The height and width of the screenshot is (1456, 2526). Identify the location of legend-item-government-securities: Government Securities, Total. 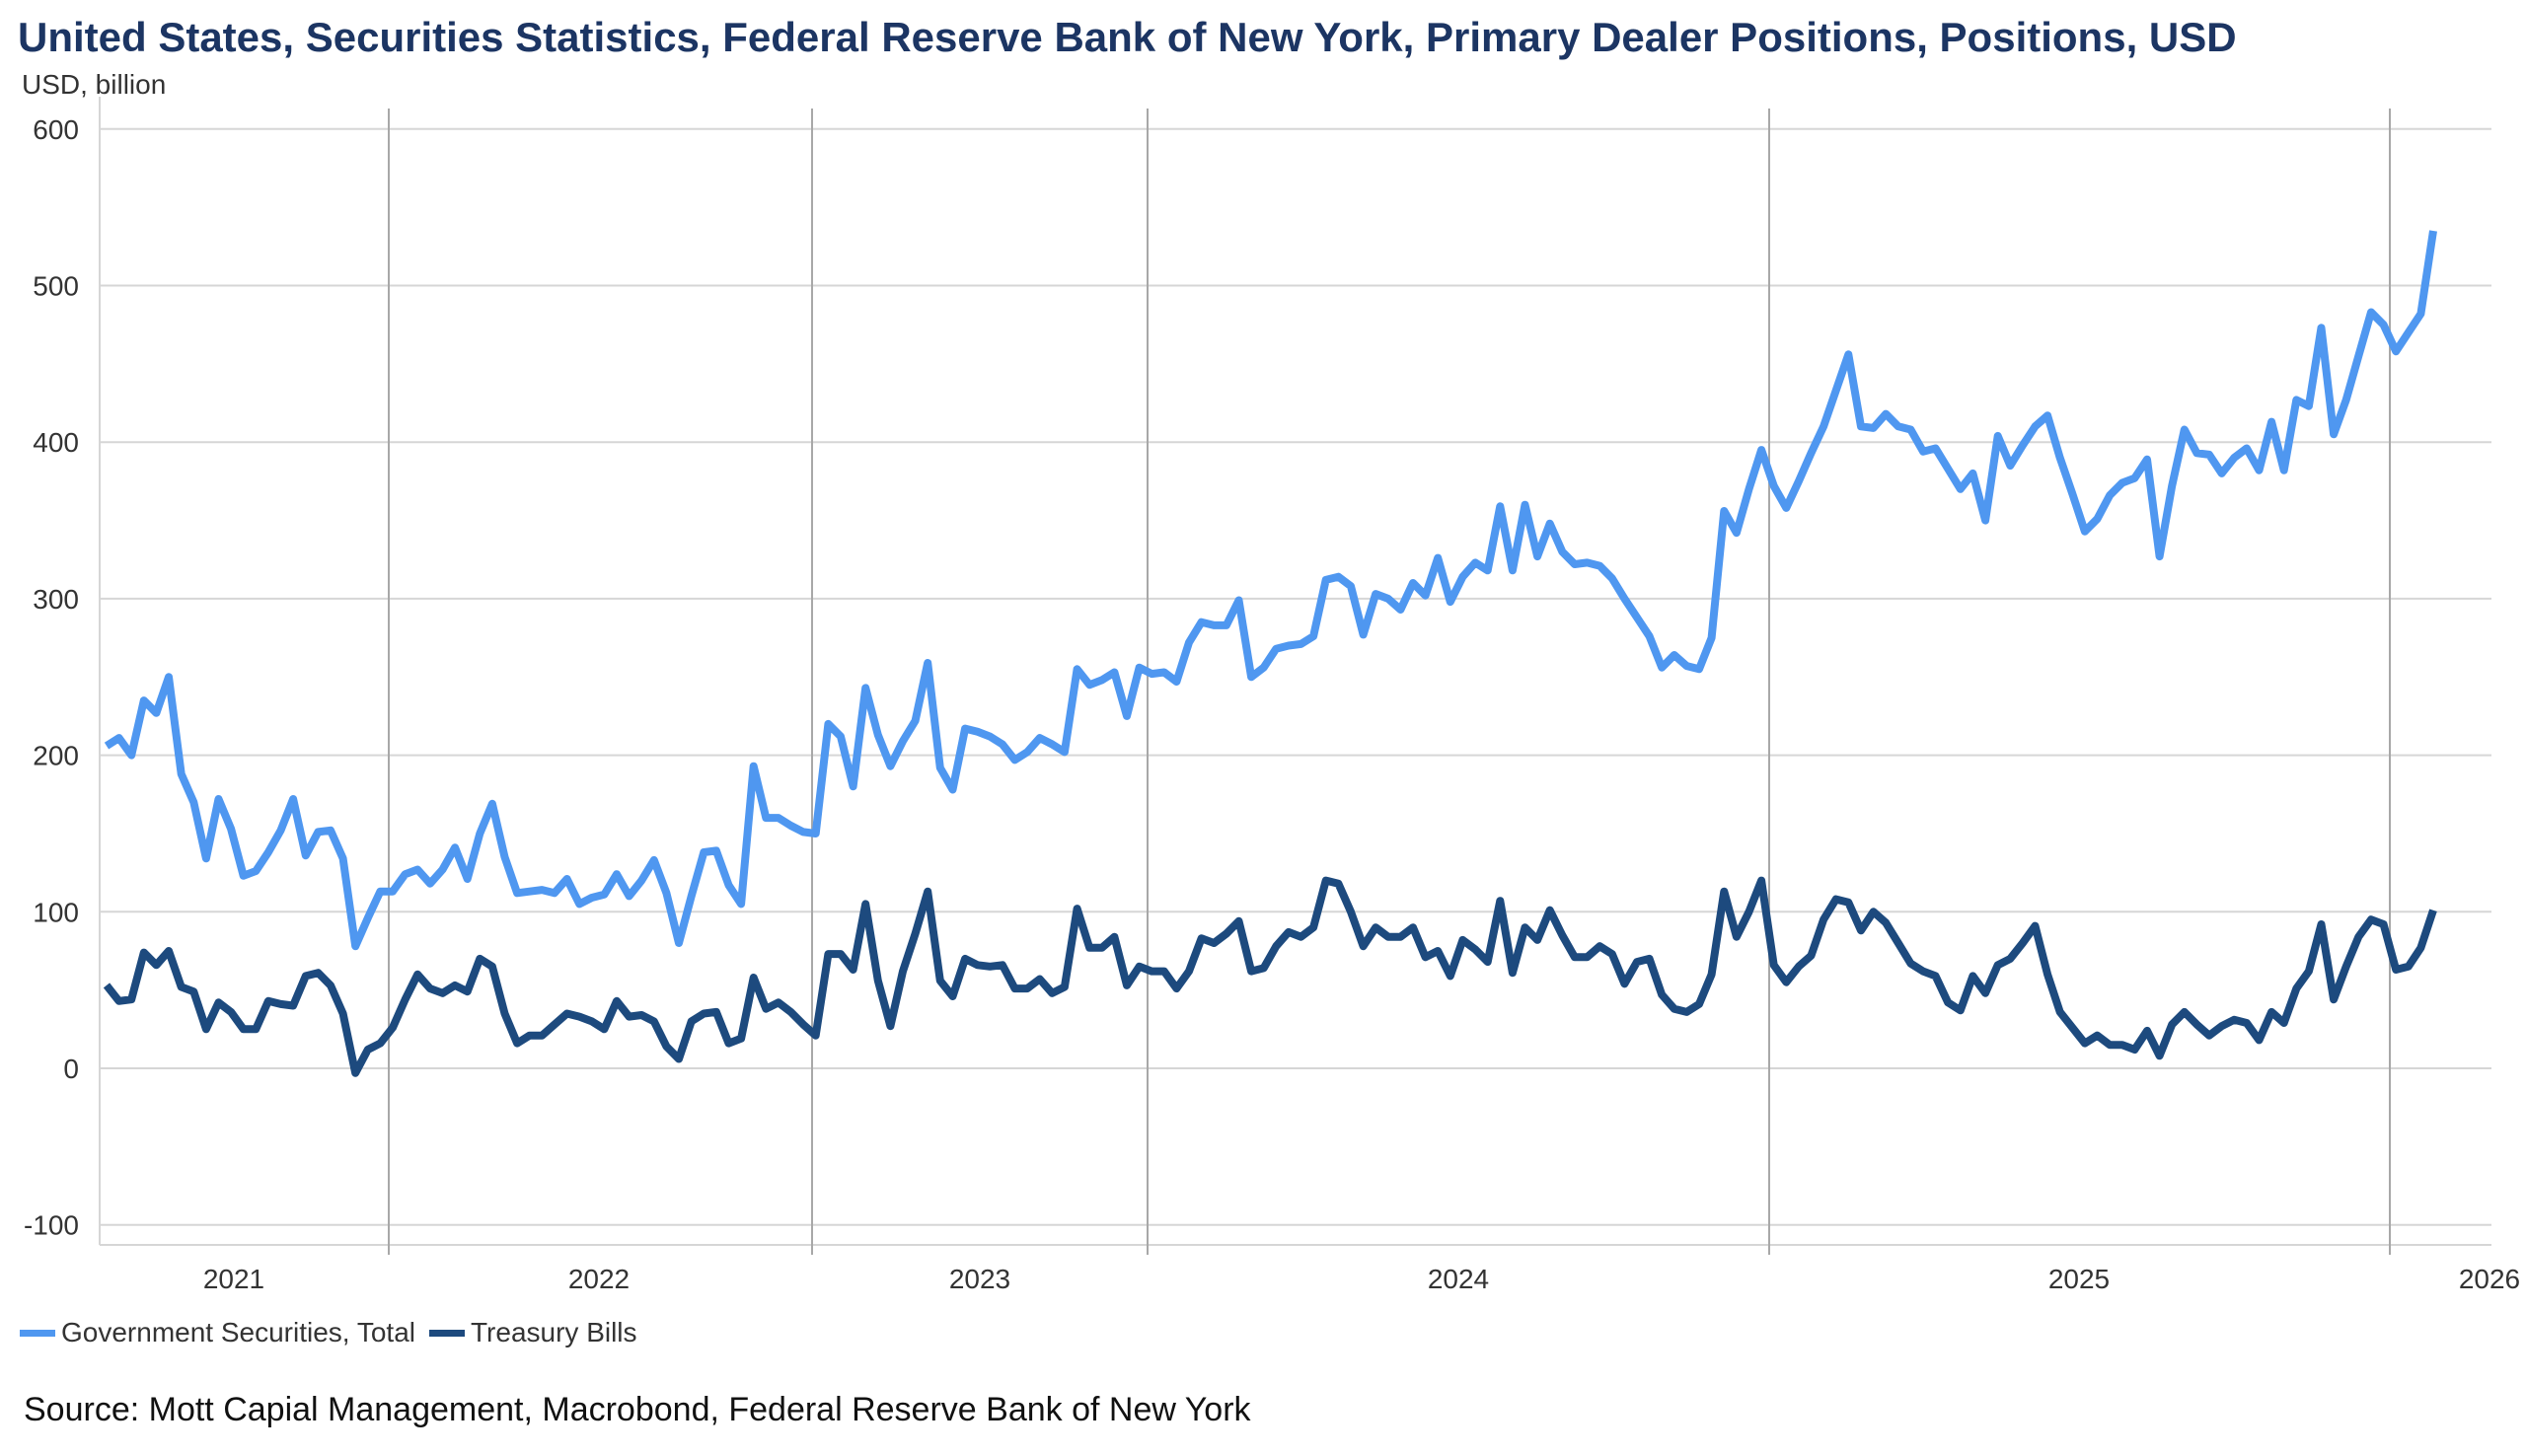
(217, 1332).